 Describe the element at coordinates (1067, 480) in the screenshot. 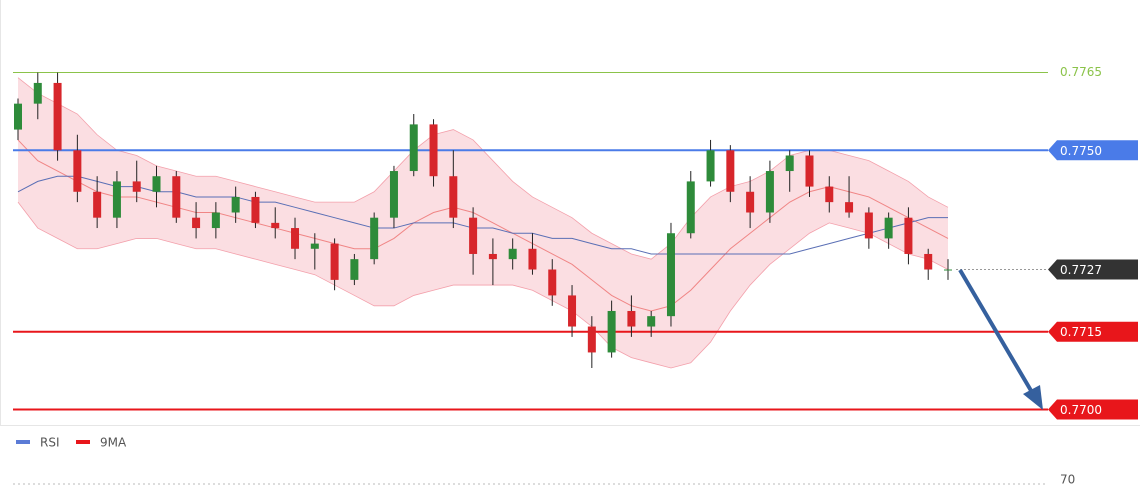

I see `indicator-tick-label: 70` at that location.